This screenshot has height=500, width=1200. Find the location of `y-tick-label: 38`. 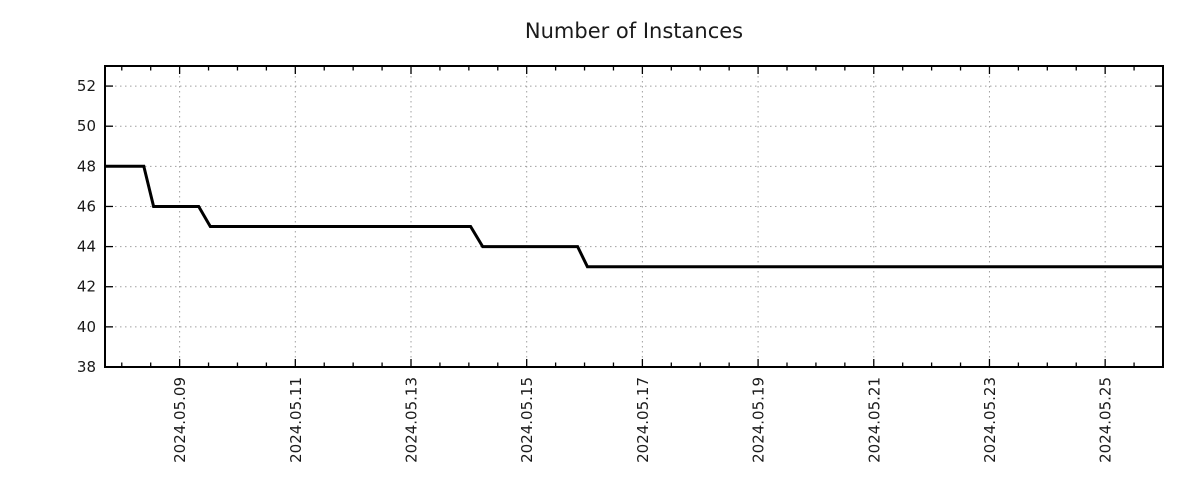

y-tick-label: 38 is located at coordinates (86, 367).